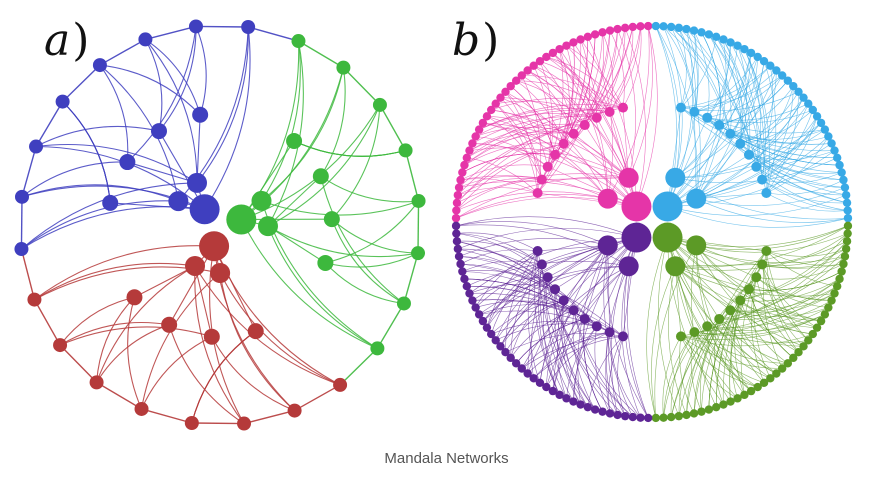  Describe the element at coordinates (680, 336) in the screenshot. I see `panel-b-group-3-middle-node` at that location.